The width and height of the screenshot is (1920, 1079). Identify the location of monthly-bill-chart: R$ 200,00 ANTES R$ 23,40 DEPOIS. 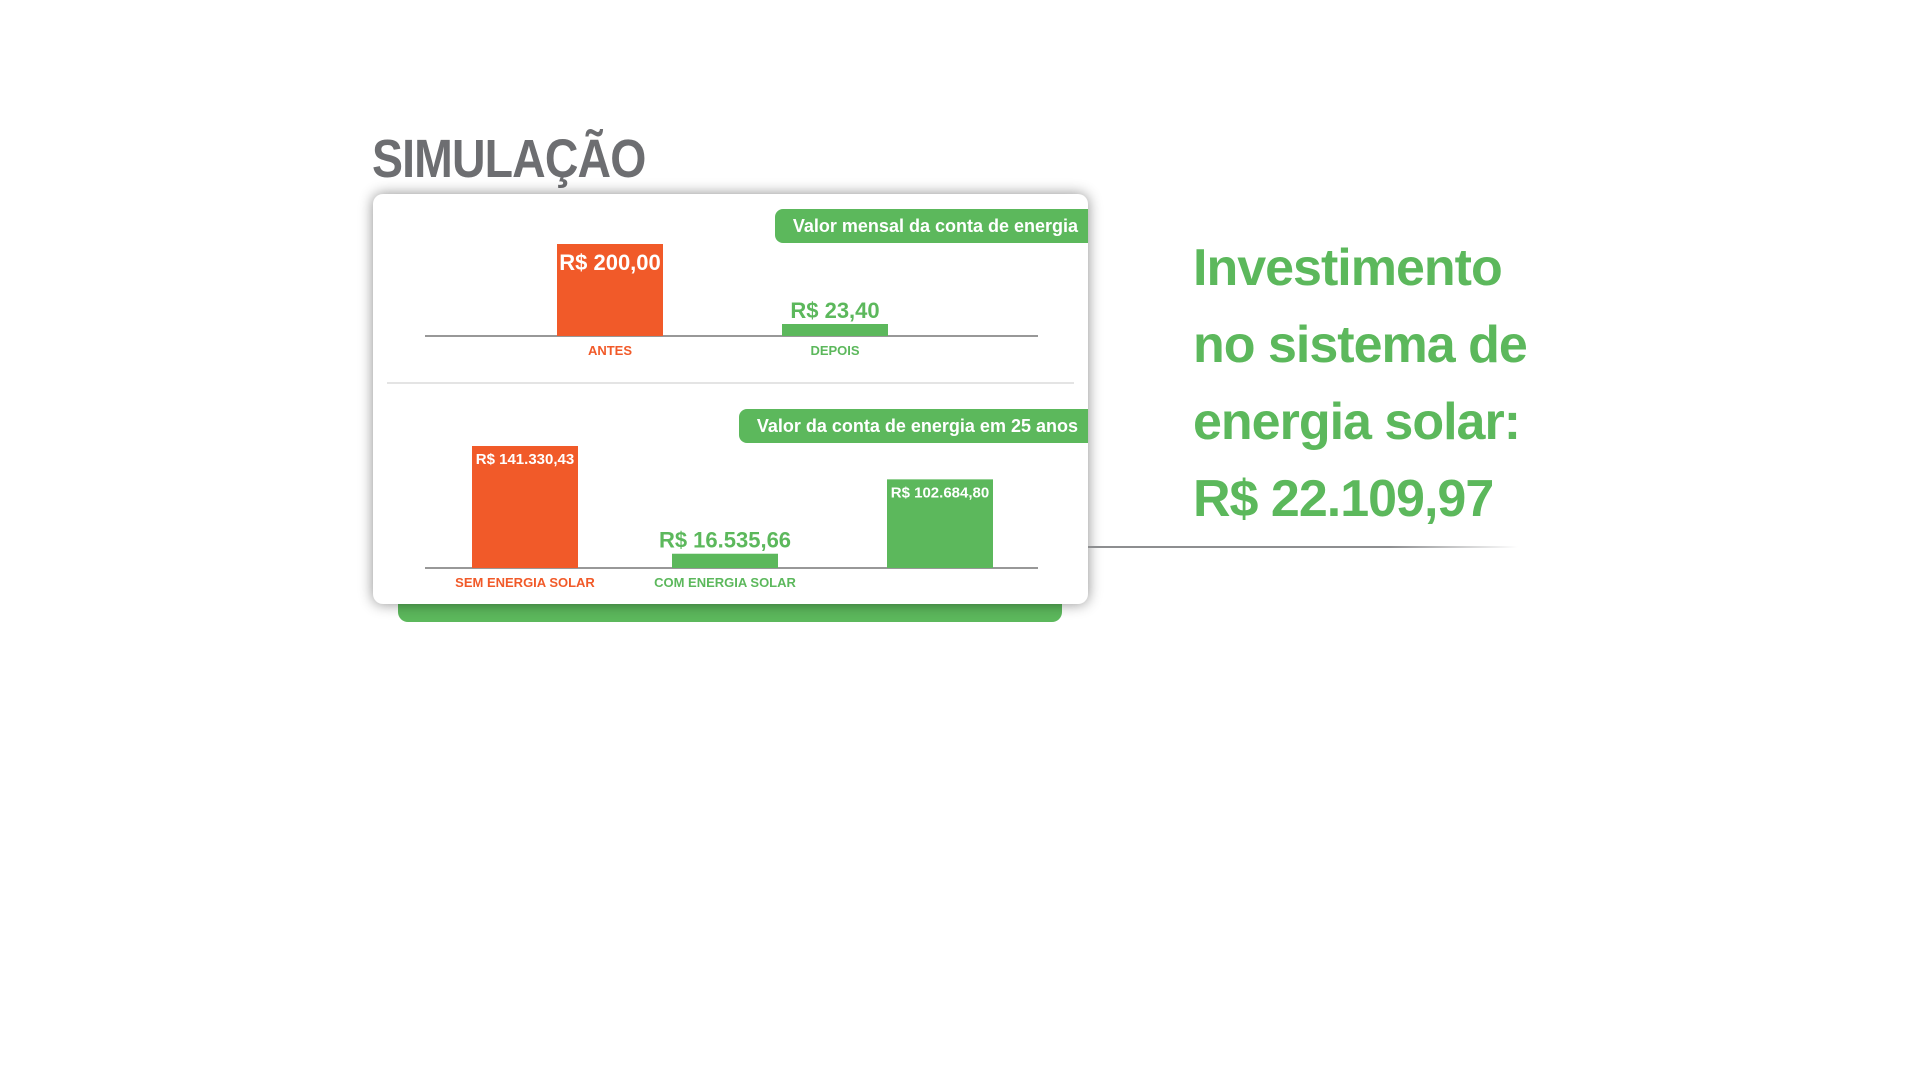
(731, 301).